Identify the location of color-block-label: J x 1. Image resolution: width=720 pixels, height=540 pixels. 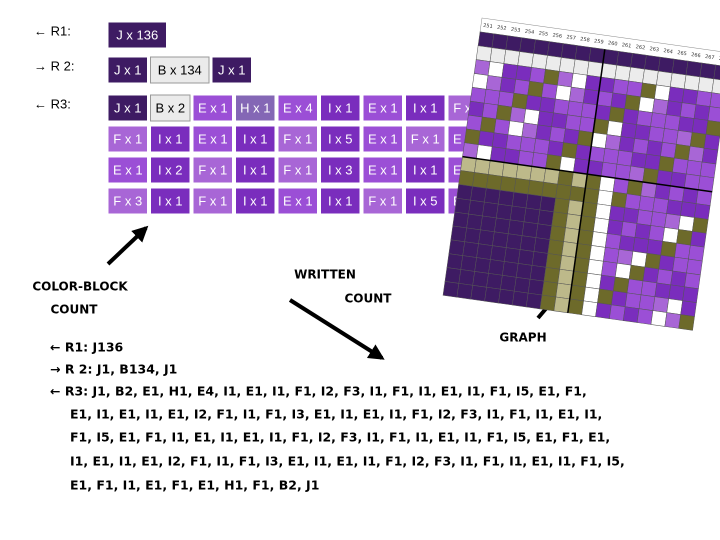
(127, 107).